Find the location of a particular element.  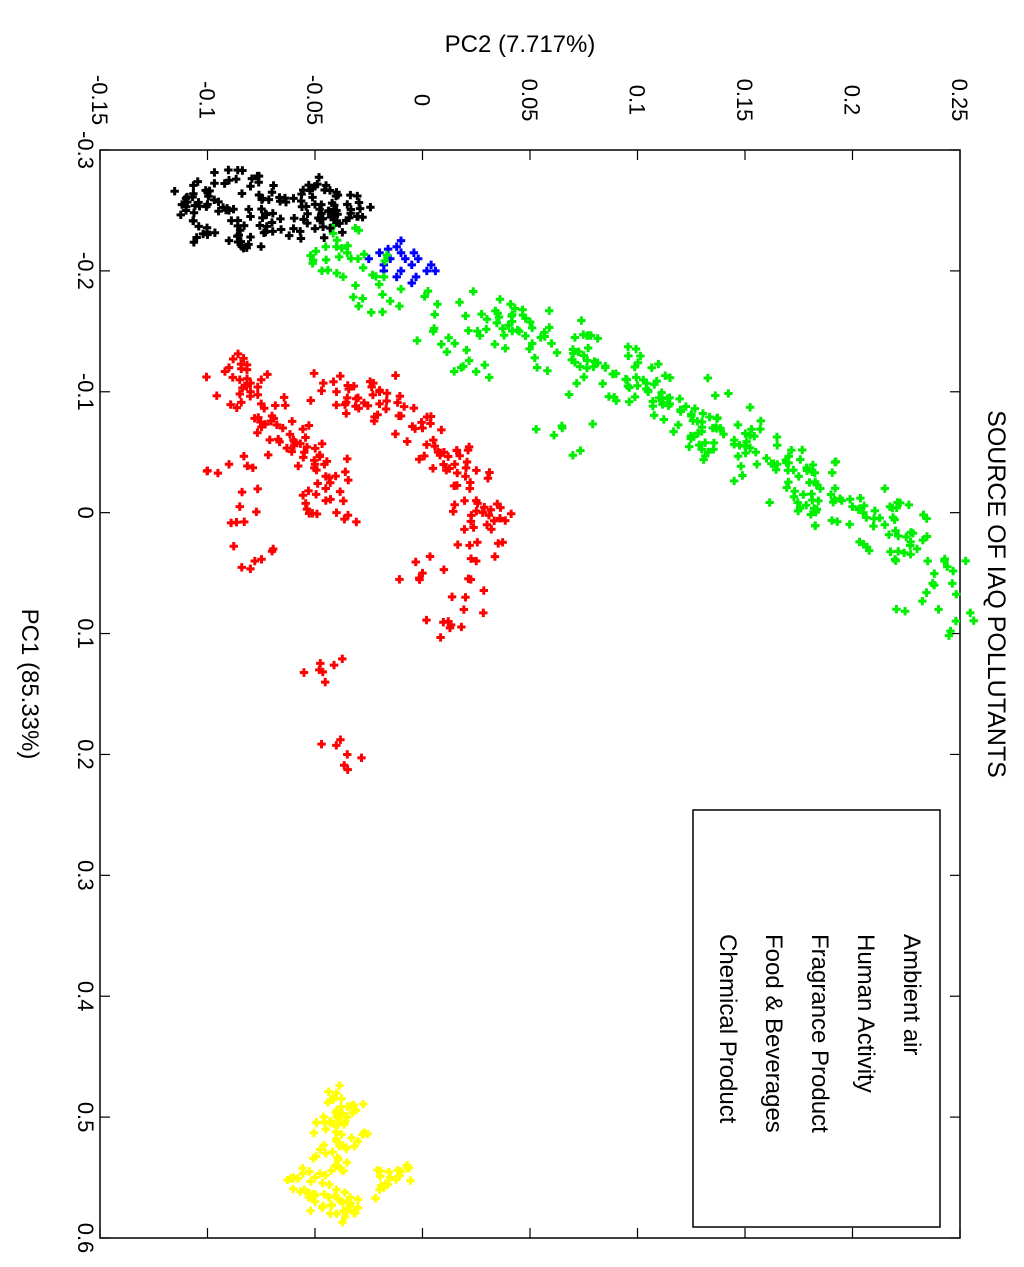

y-tick-label: 0.05 is located at coordinates (529, 100).